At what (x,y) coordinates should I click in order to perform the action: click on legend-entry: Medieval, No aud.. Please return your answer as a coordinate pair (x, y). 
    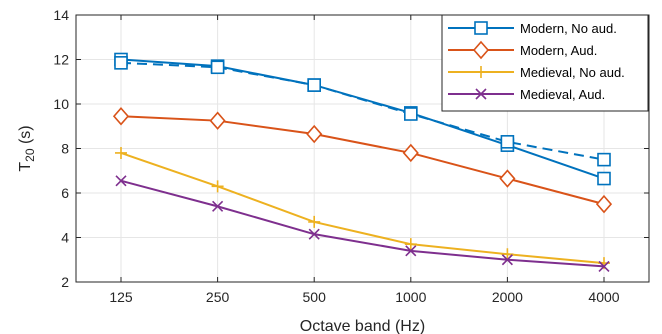
    Looking at the image, I should click on (536, 72).